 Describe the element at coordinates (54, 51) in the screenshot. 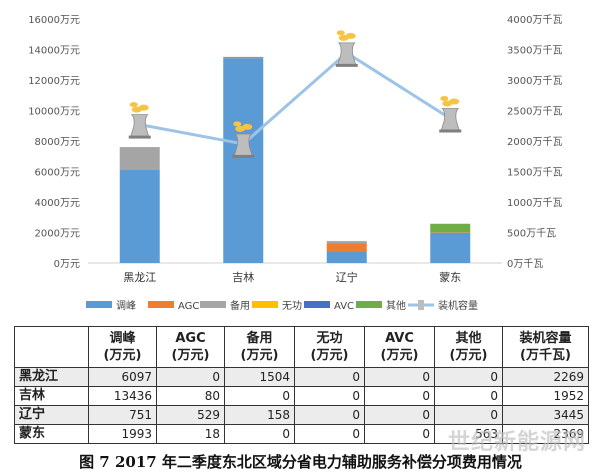

I see `left-tick-label: 14000万元` at that location.